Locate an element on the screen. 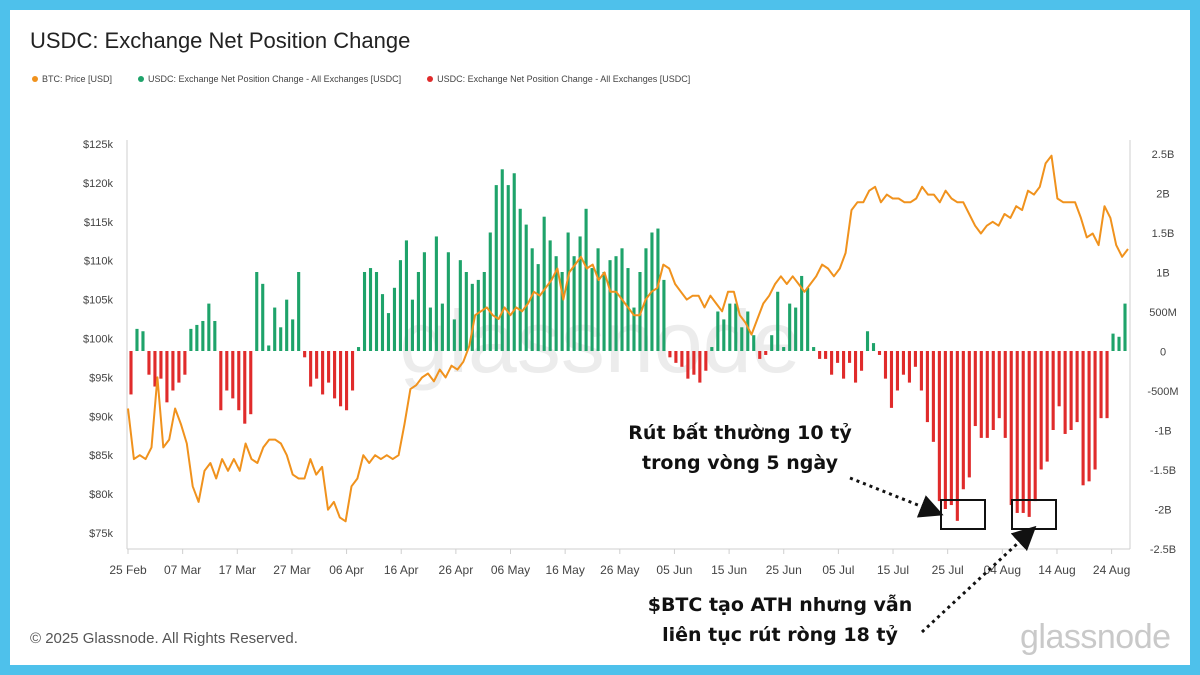  y-right-tick-label: 2.5B is located at coordinates (1163, 155).